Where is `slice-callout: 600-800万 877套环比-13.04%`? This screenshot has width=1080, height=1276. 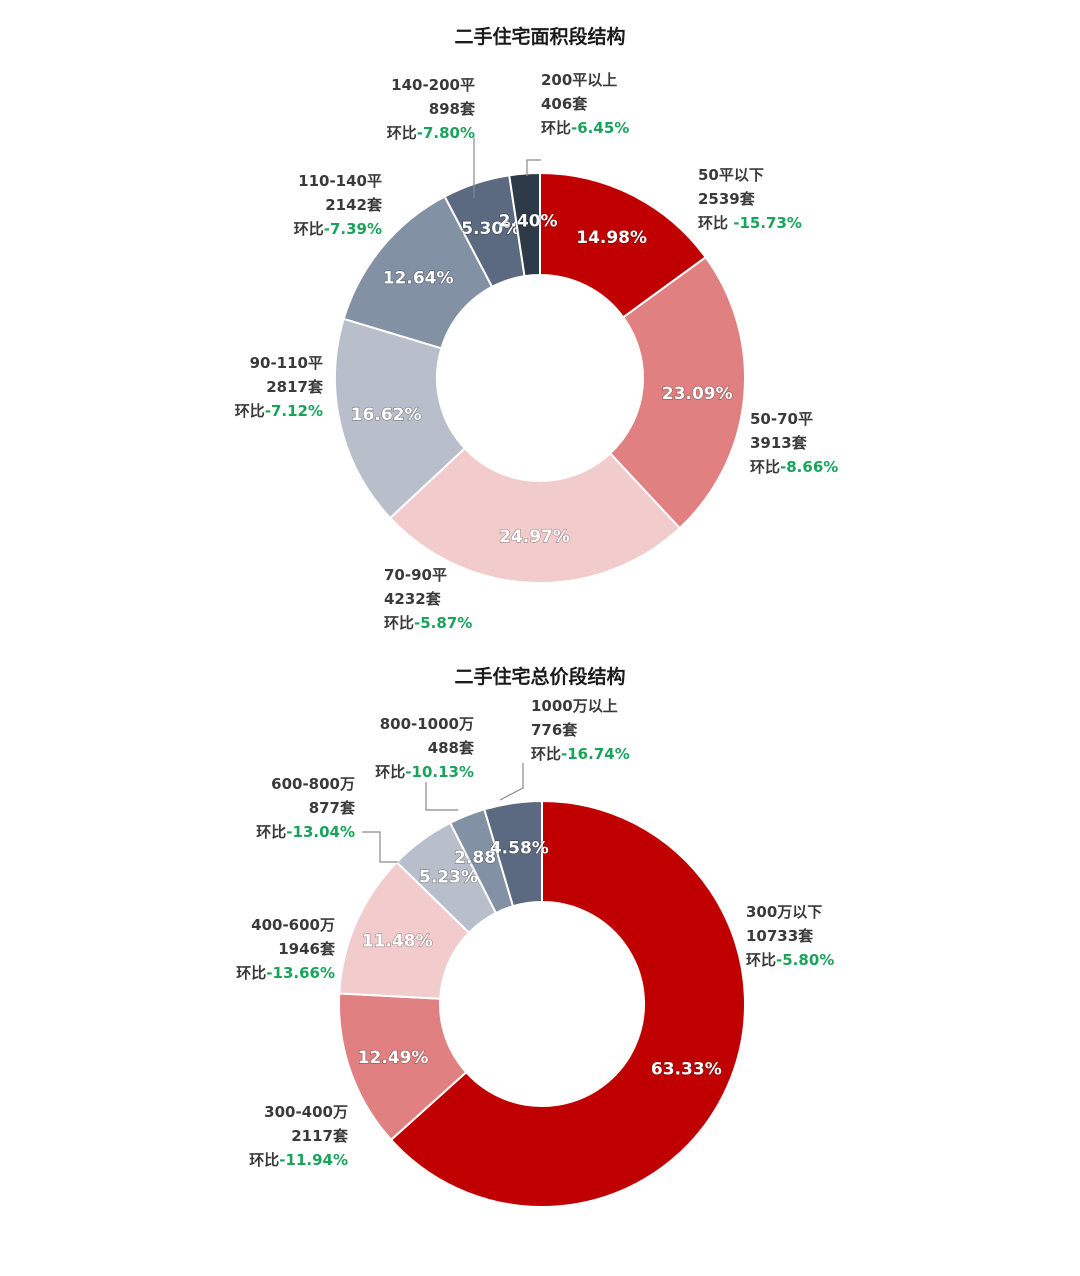
slice-callout: 600-800万 877套环比-13.04% is located at coordinates (305, 808).